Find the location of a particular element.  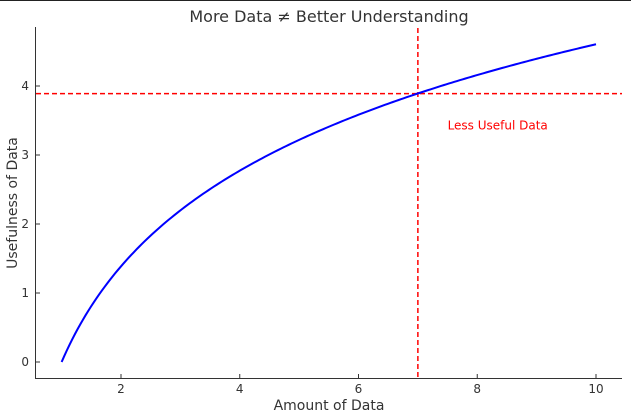

y-tick-label: 0 is located at coordinates (25, 362).